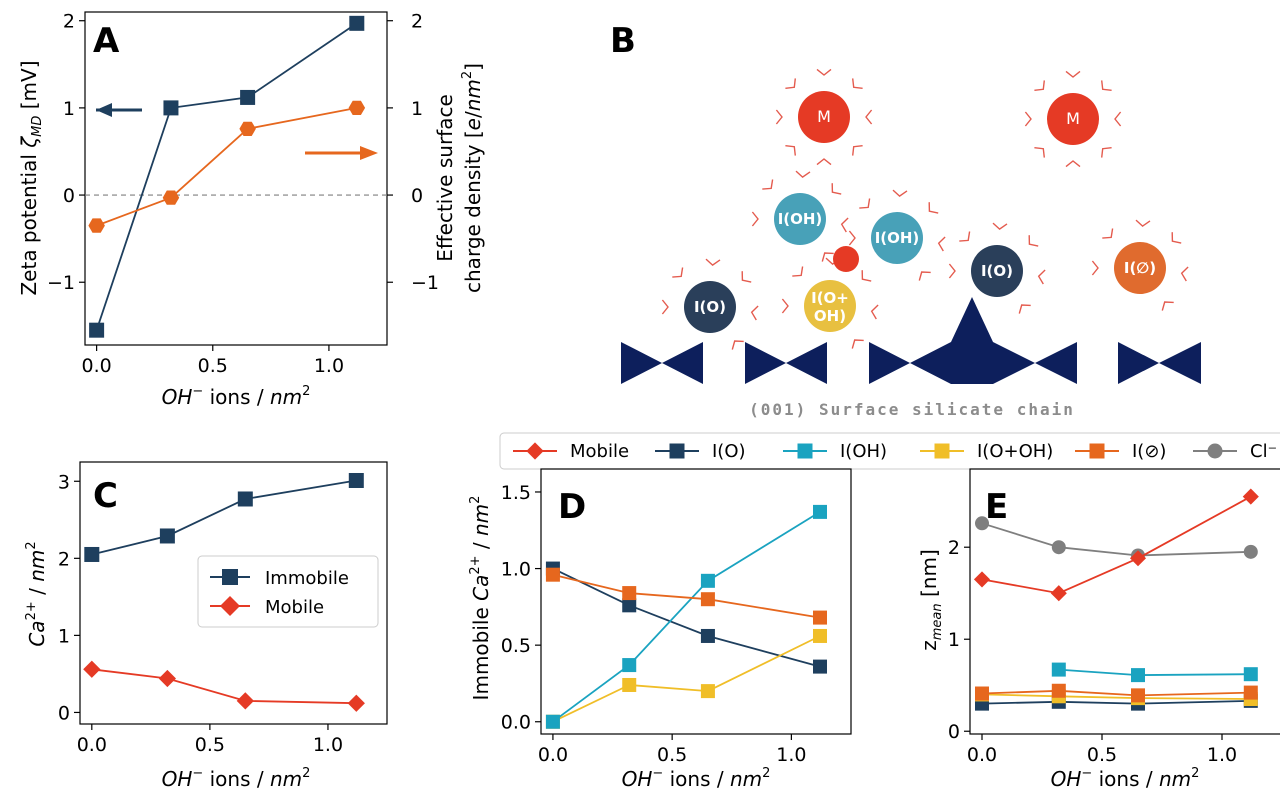 This screenshot has width=1280, height=793. Describe the element at coordinates (413, 152) in the screenshot. I see `panel-a-y-ticks-right: −1 0 1 2` at that location.